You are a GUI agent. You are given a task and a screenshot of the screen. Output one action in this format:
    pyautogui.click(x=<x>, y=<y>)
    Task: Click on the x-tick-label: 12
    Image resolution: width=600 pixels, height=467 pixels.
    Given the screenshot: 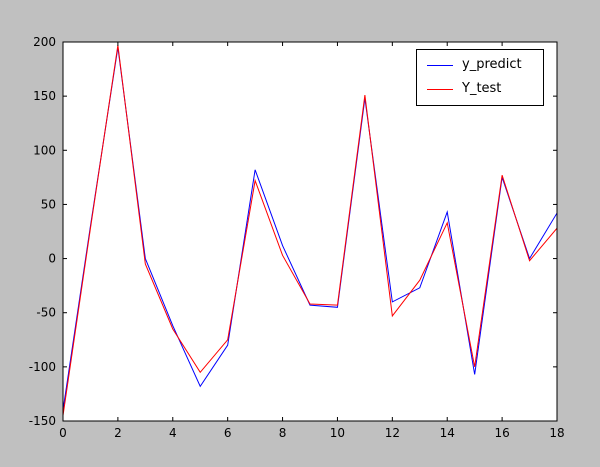 What is the action you would take?
    pyautogui.click(x=392, y=433)
    